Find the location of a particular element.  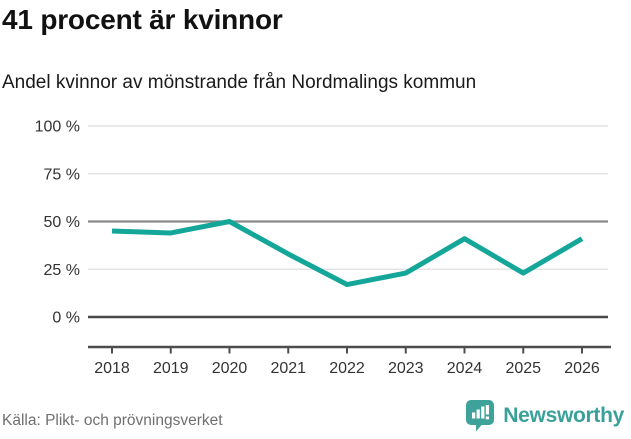

x-tick-label: 2022 is located at coordinates (347, 368).